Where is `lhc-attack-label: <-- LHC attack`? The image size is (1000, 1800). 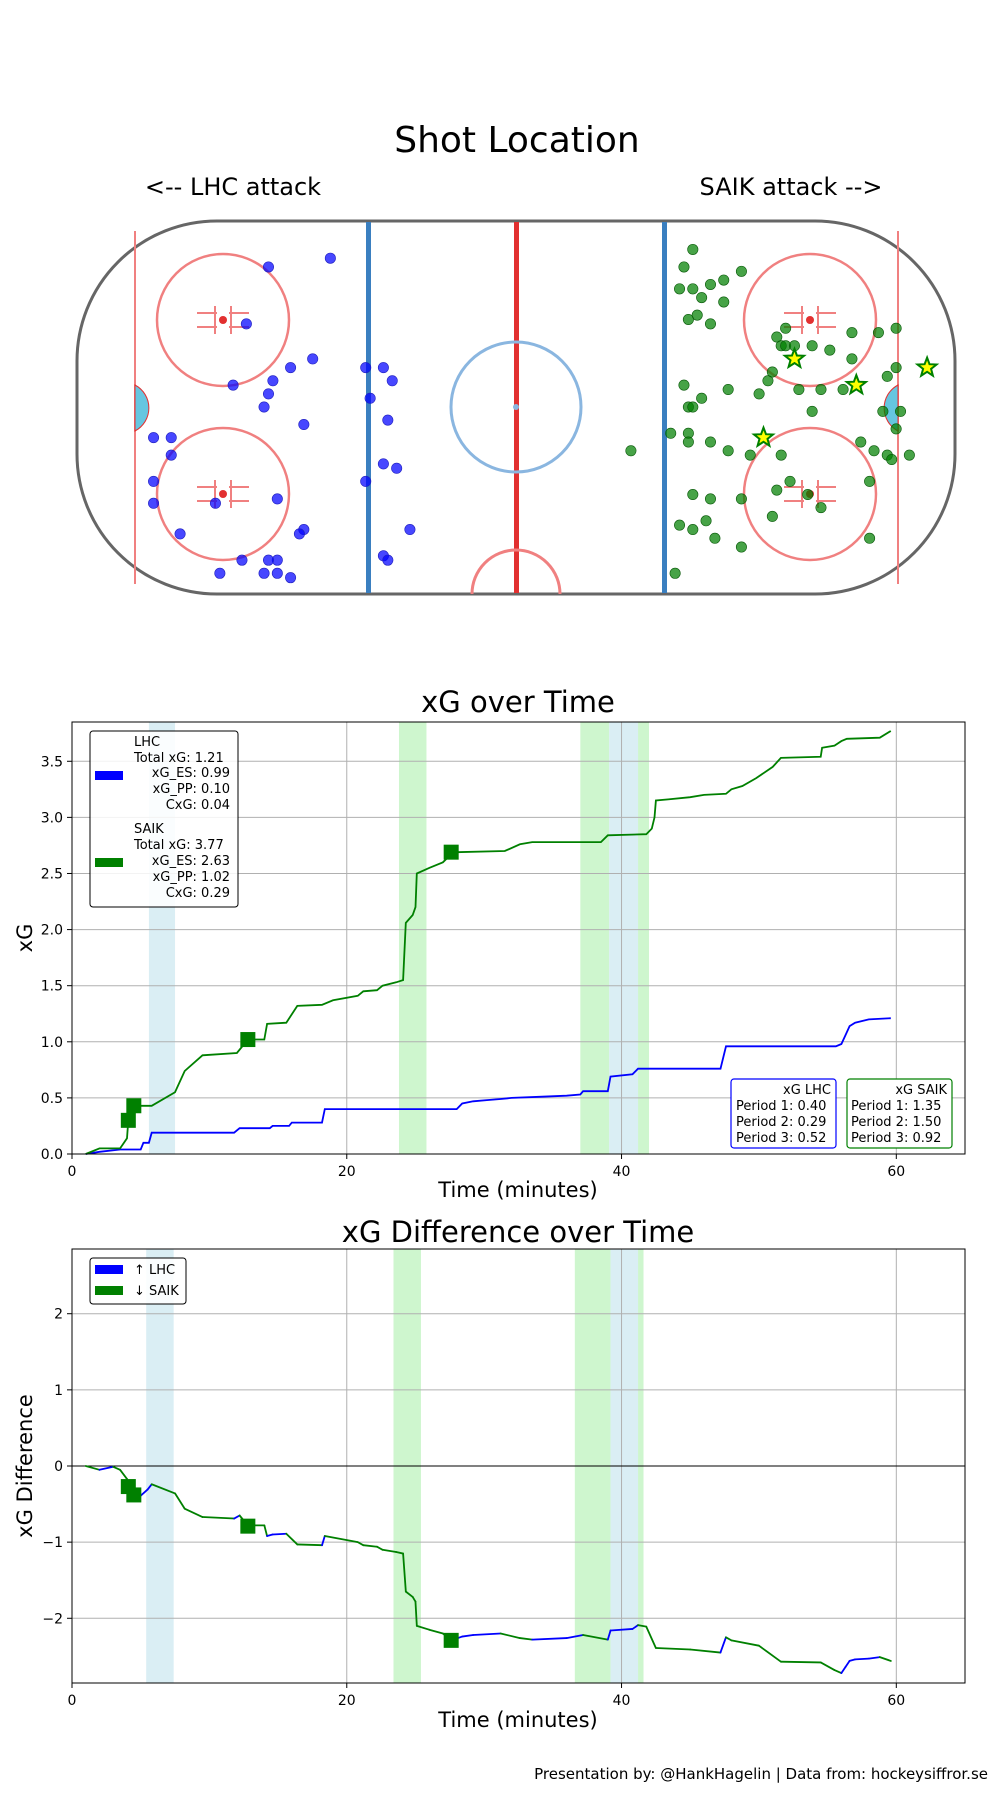 lhc-attack-label: <-- LHC attack is located at coordinates (233, 187).